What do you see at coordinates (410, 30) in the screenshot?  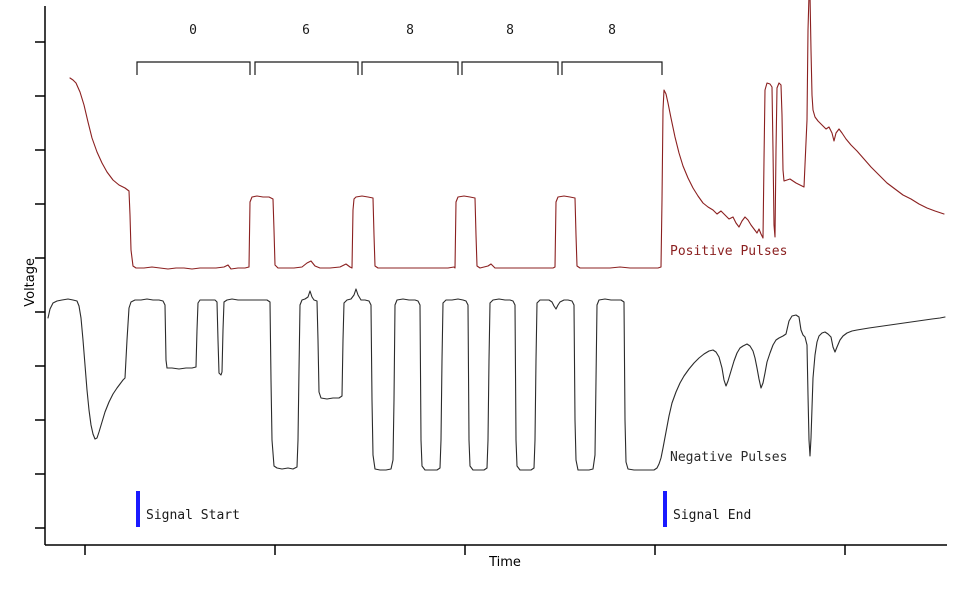 I see `bit-group-label-3: 8` at bounding box center [410, 30].